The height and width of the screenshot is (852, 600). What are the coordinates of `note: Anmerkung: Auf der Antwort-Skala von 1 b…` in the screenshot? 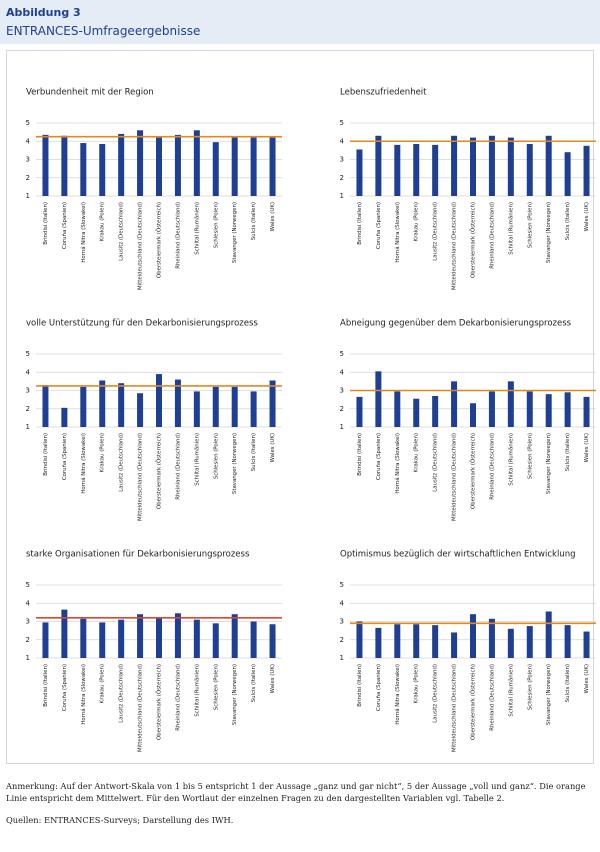 It's located at (296, 792).